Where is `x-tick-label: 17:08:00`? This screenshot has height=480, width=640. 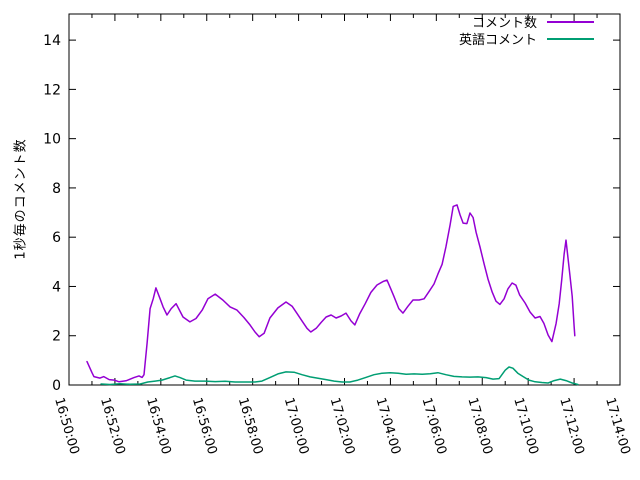 x-tick-label: 17:08:00 is located at coordinates (479, 426).